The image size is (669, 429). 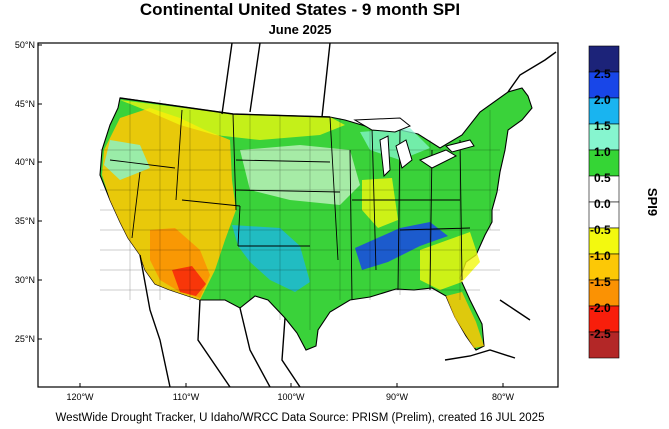 I want to click on legend-label-8: -1.5, so click(x=600, y=282).